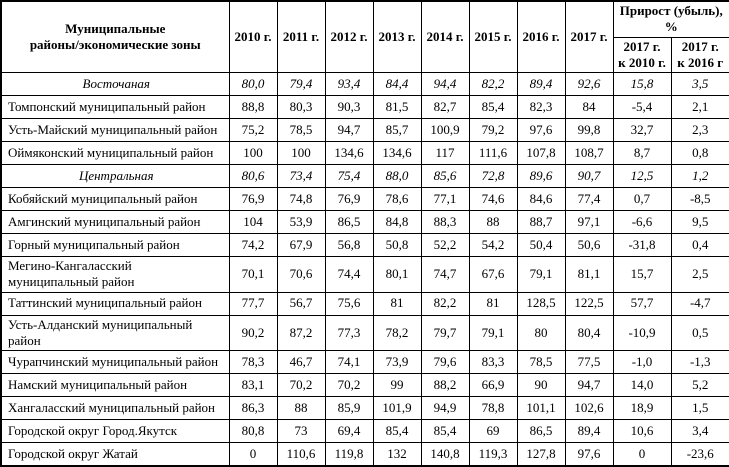 The width and height of the screenshot is (729, 467). I want to click on value-cell: 32,7, so click(642, 130).